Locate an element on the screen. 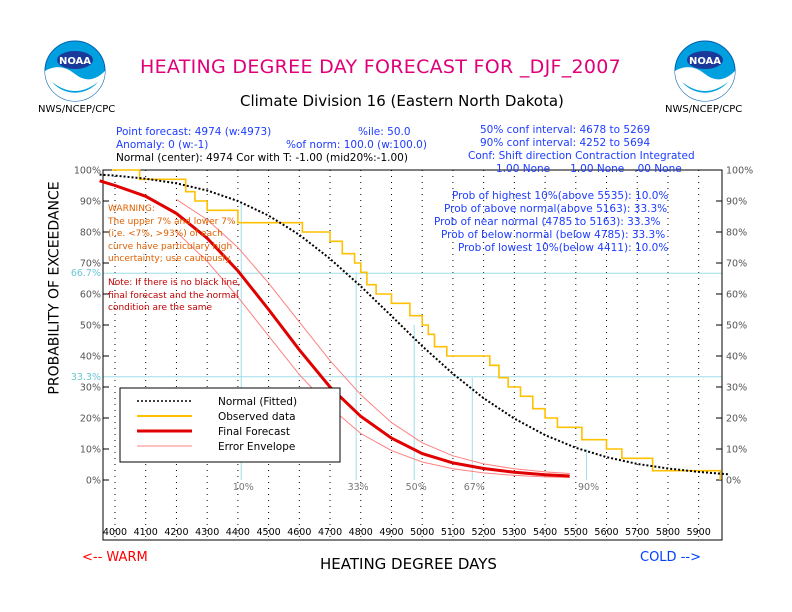 The height and width of the screenshot is (612, 792). ref-v-label: 10% is located at coordinates (243, 487).